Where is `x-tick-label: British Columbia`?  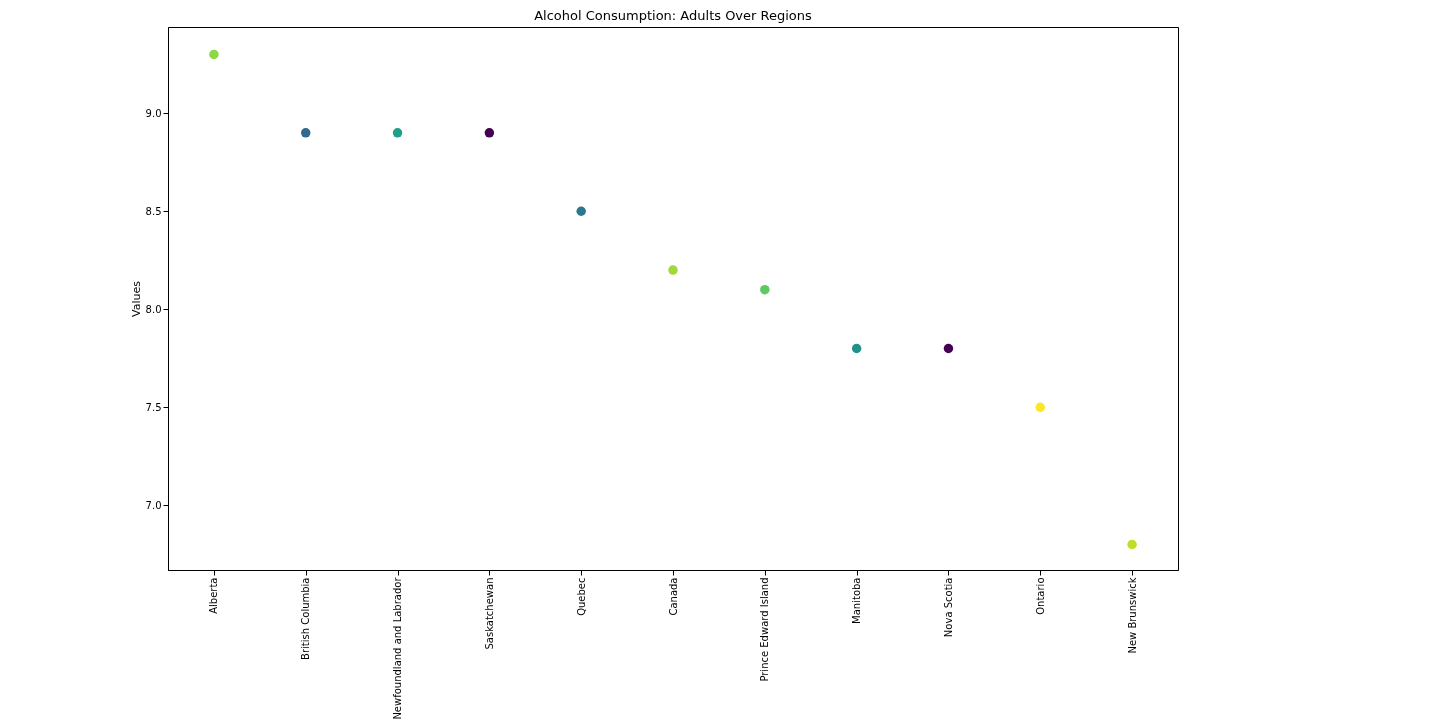
x-tick-label: British Columbia is located at coordinates (306, 618).